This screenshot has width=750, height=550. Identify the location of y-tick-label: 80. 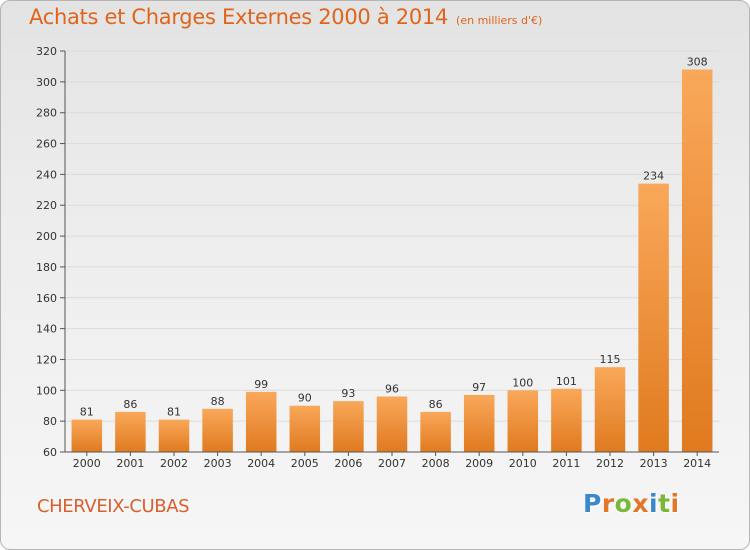
(50, 421).